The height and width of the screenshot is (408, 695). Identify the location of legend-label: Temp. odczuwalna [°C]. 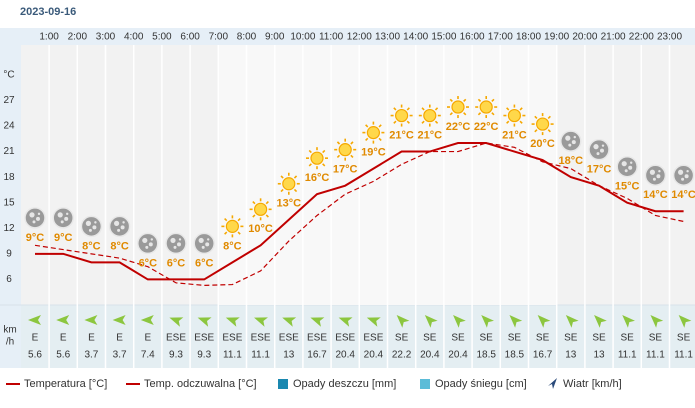
(200, 384).